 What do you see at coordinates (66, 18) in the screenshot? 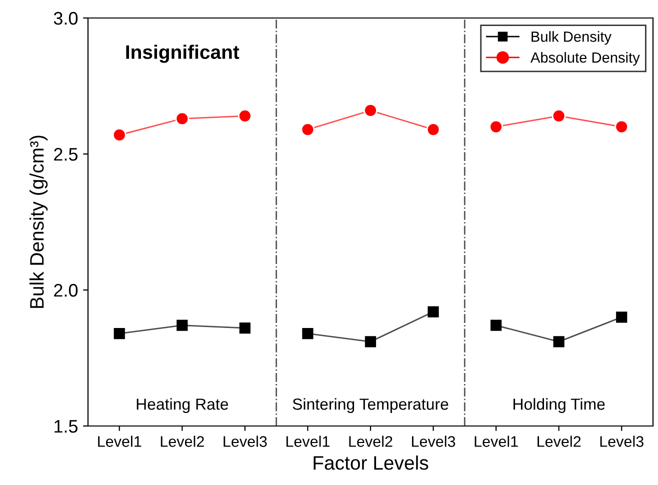
I see `y-tick-label: 3.0` at bounding box center [66, 18].